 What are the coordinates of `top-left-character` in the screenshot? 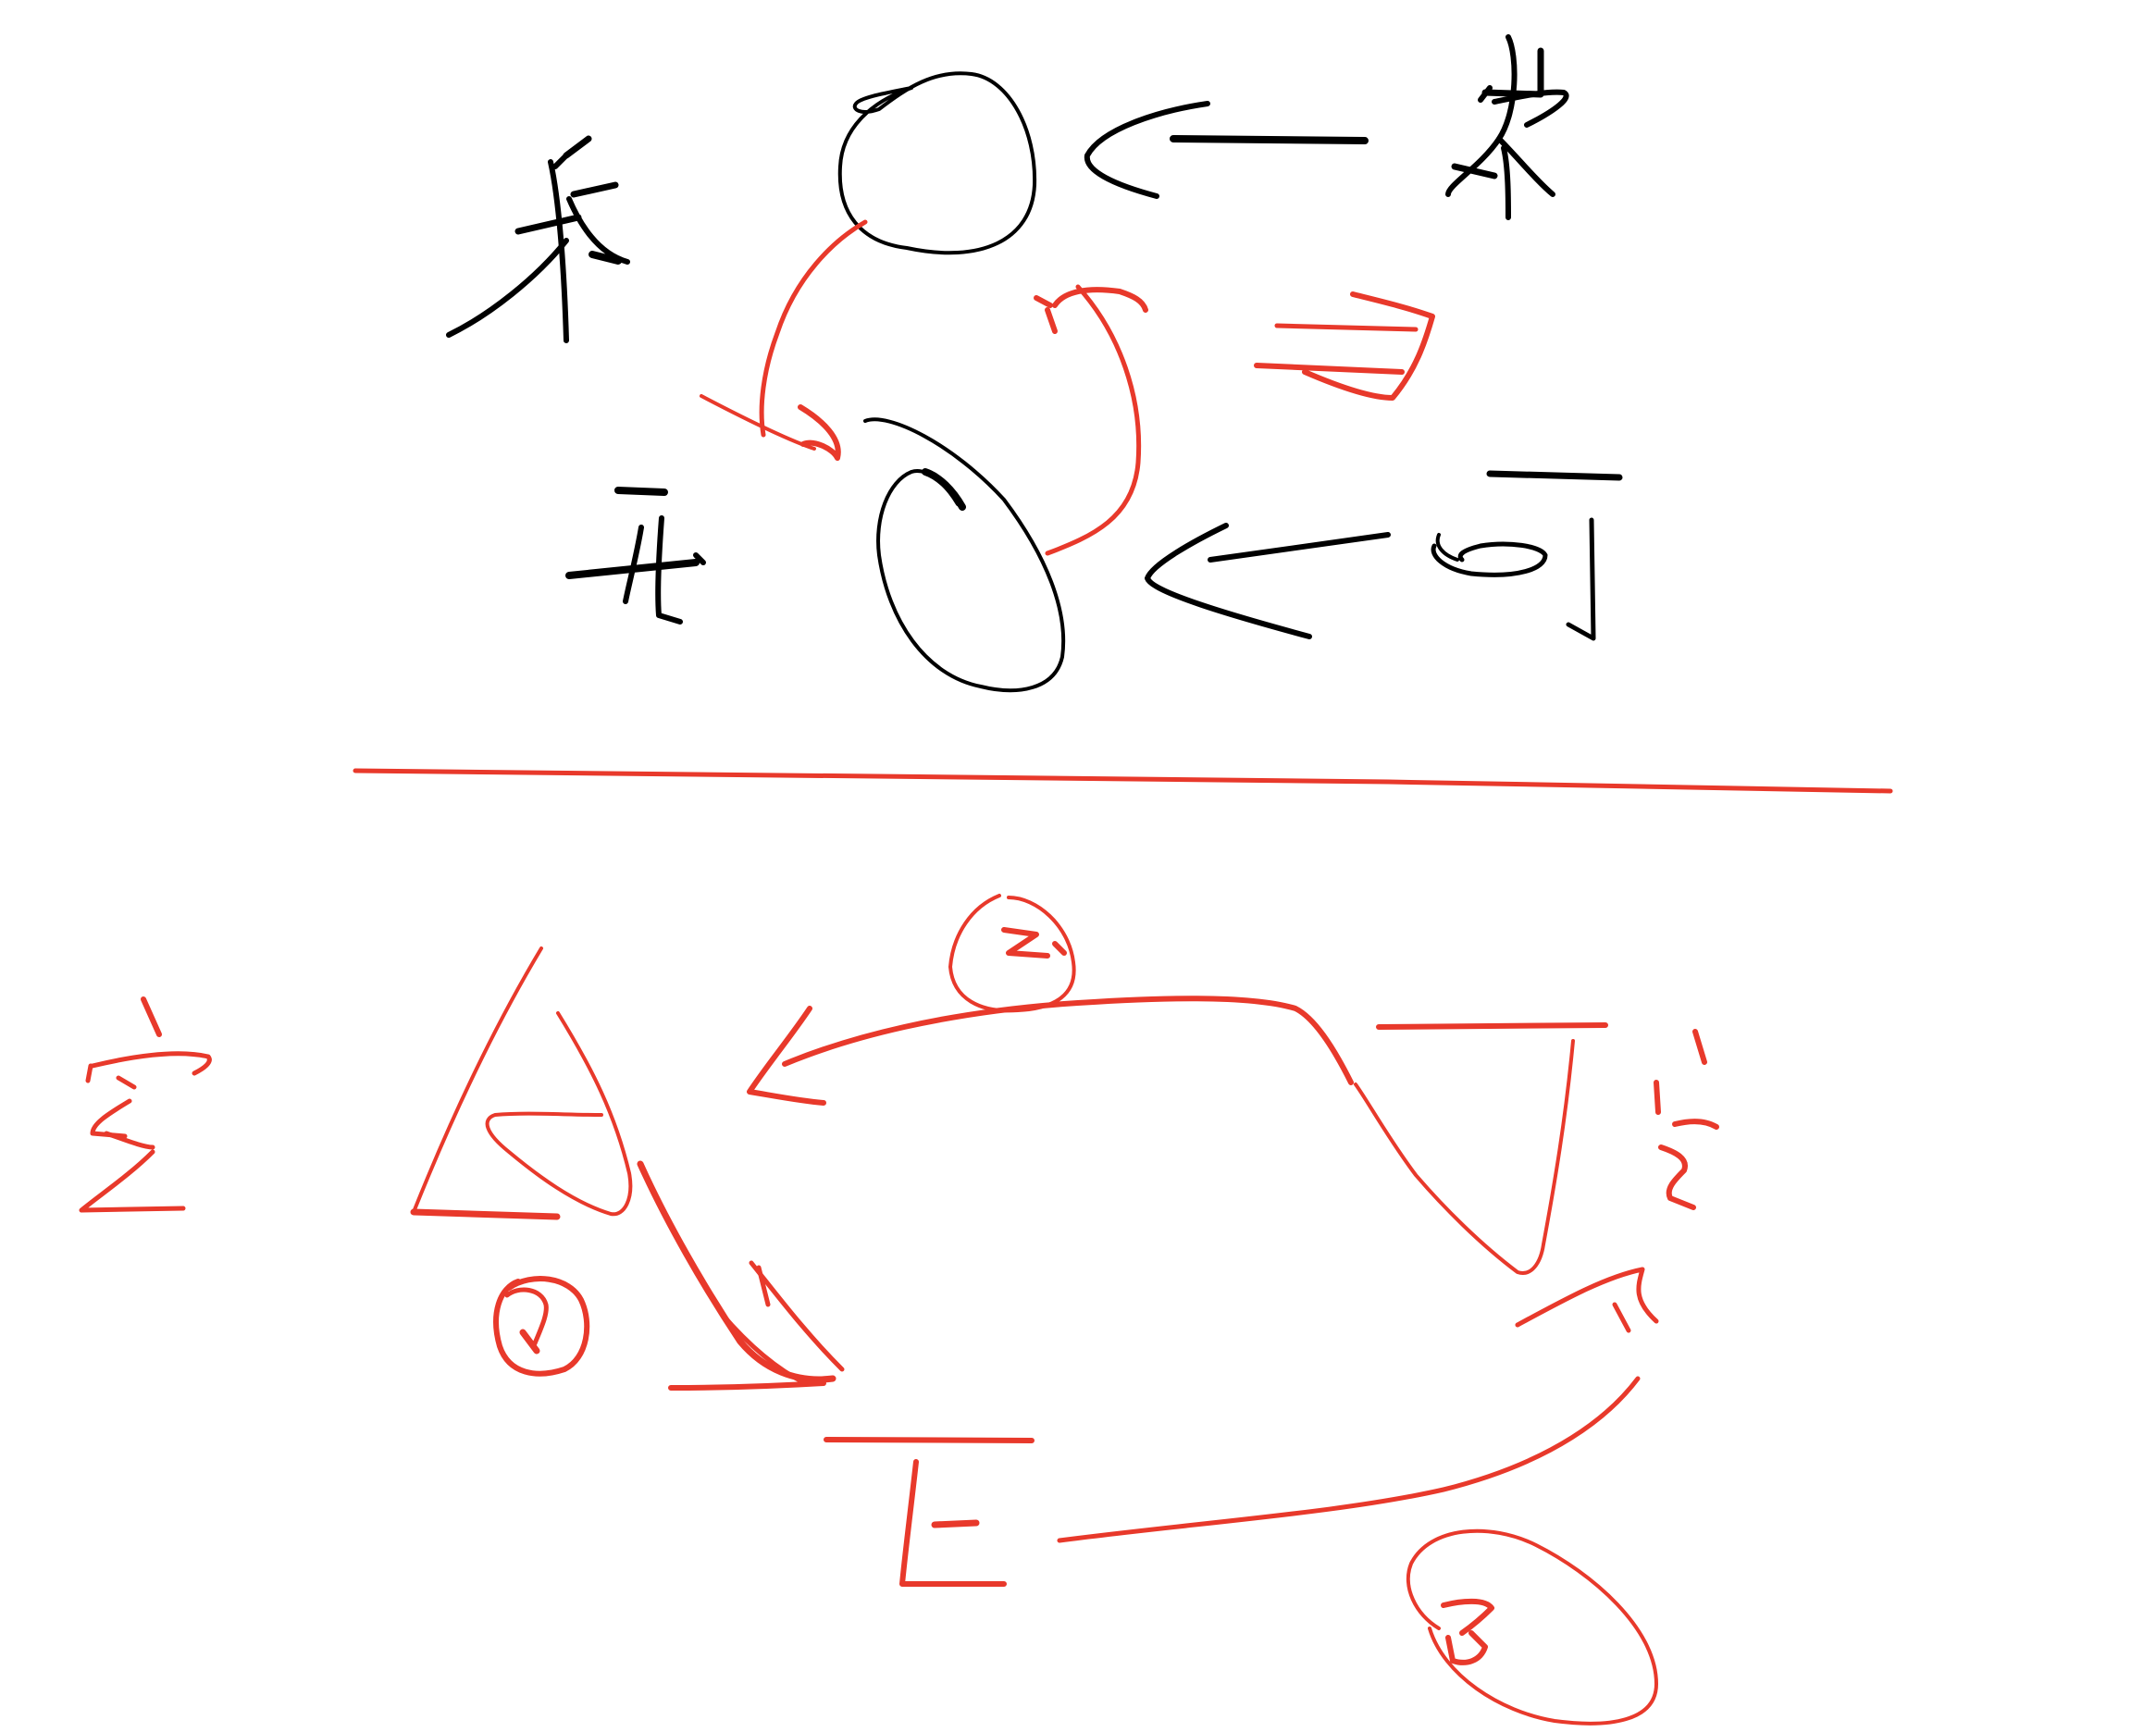 It's located at (538, 239).